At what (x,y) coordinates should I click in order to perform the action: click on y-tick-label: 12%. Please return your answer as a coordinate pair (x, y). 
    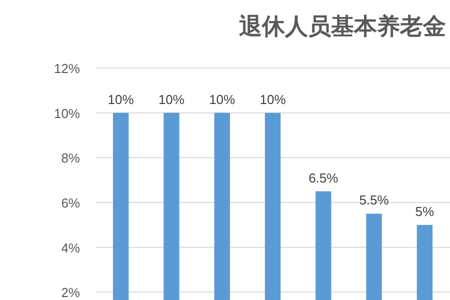
    Looking at the image, I should click on (67, 68).